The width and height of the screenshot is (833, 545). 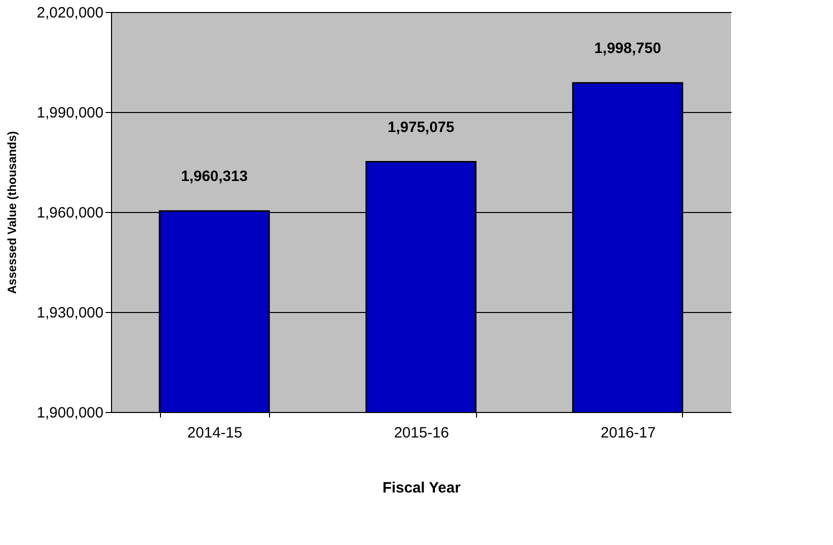 I want to click on x-tick-label: 2014-15, so click(x=214, y=433).